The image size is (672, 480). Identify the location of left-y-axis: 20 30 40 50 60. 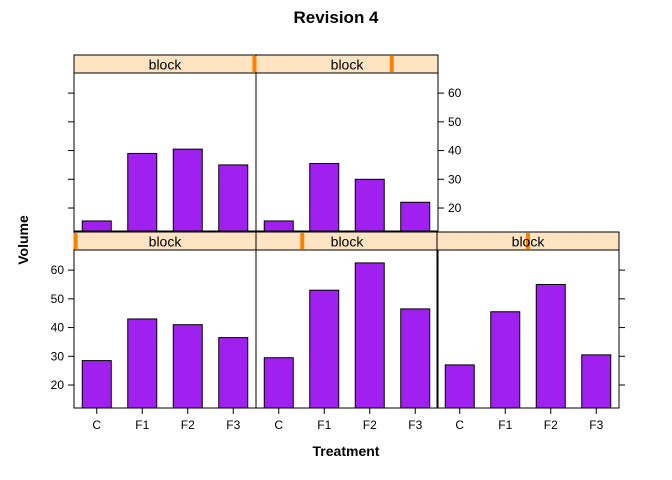
(62, 327).